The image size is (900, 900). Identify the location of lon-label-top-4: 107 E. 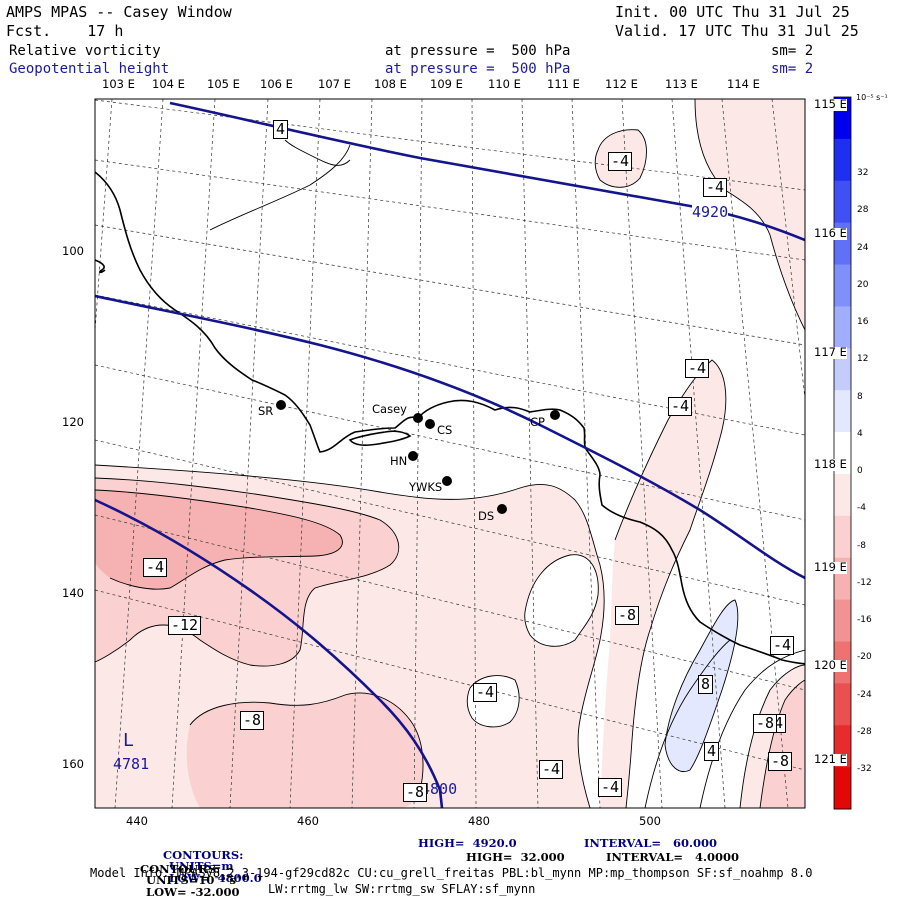
(334, 84).